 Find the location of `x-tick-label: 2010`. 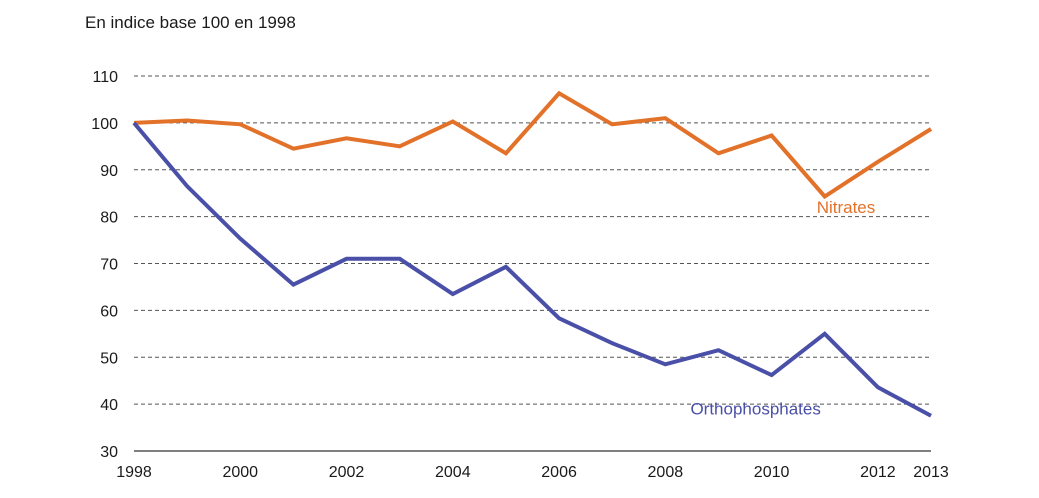

x-tick-label: 2010 is located at coordinates (772, 472).